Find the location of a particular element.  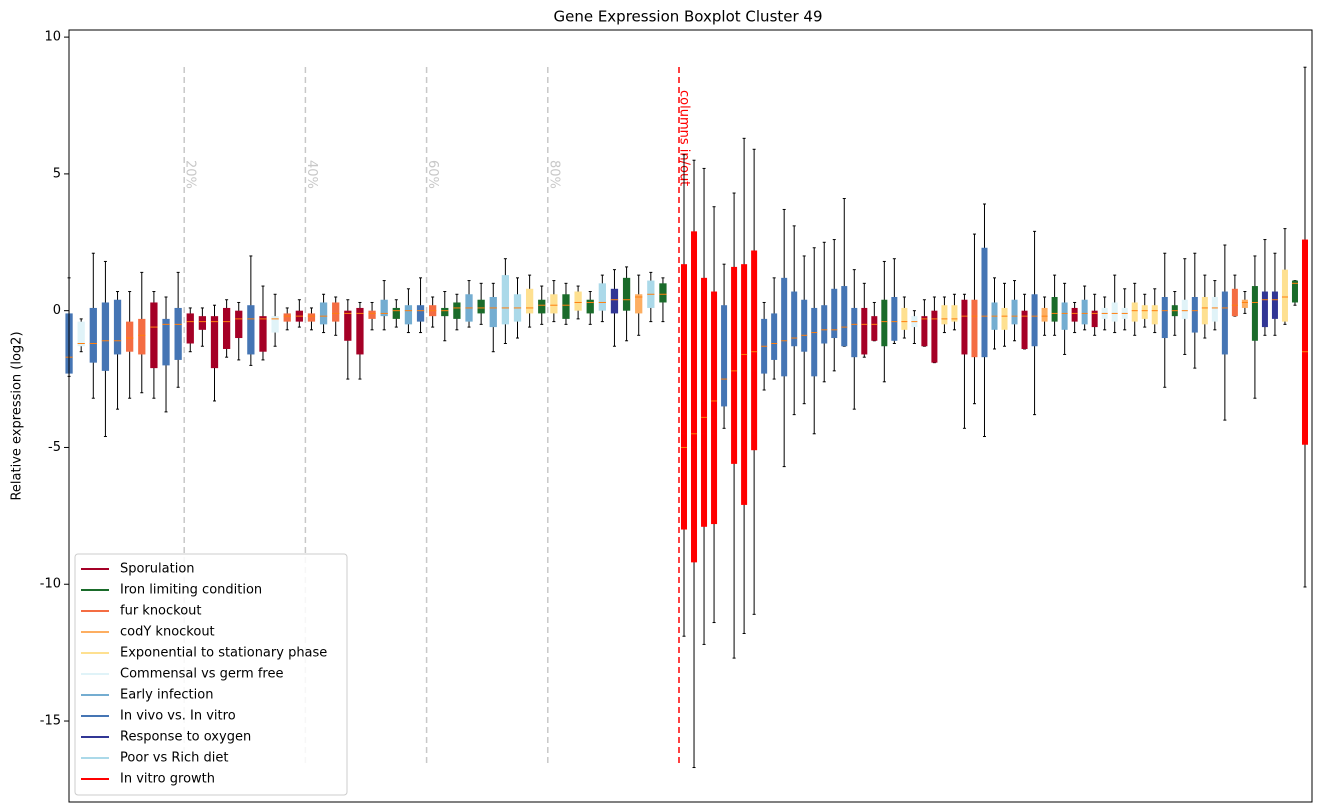

split-label: columns in/out is located at coordinates (684, 138).